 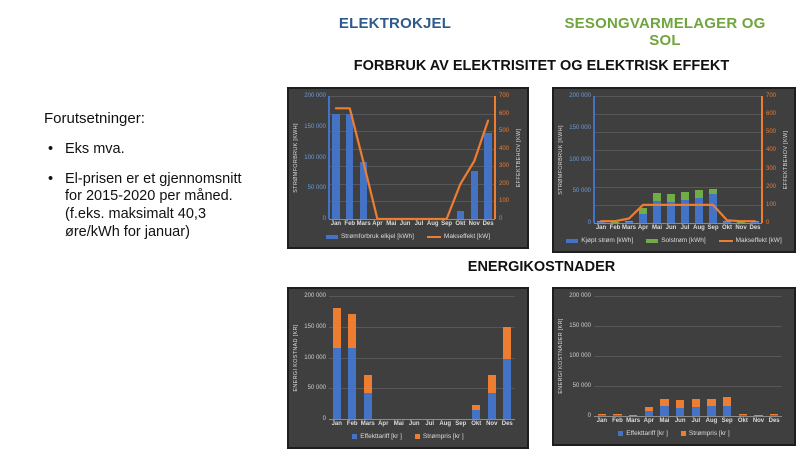 I want to click on legend-item: Effekttariff [kr ], so click(x=643, y=433).